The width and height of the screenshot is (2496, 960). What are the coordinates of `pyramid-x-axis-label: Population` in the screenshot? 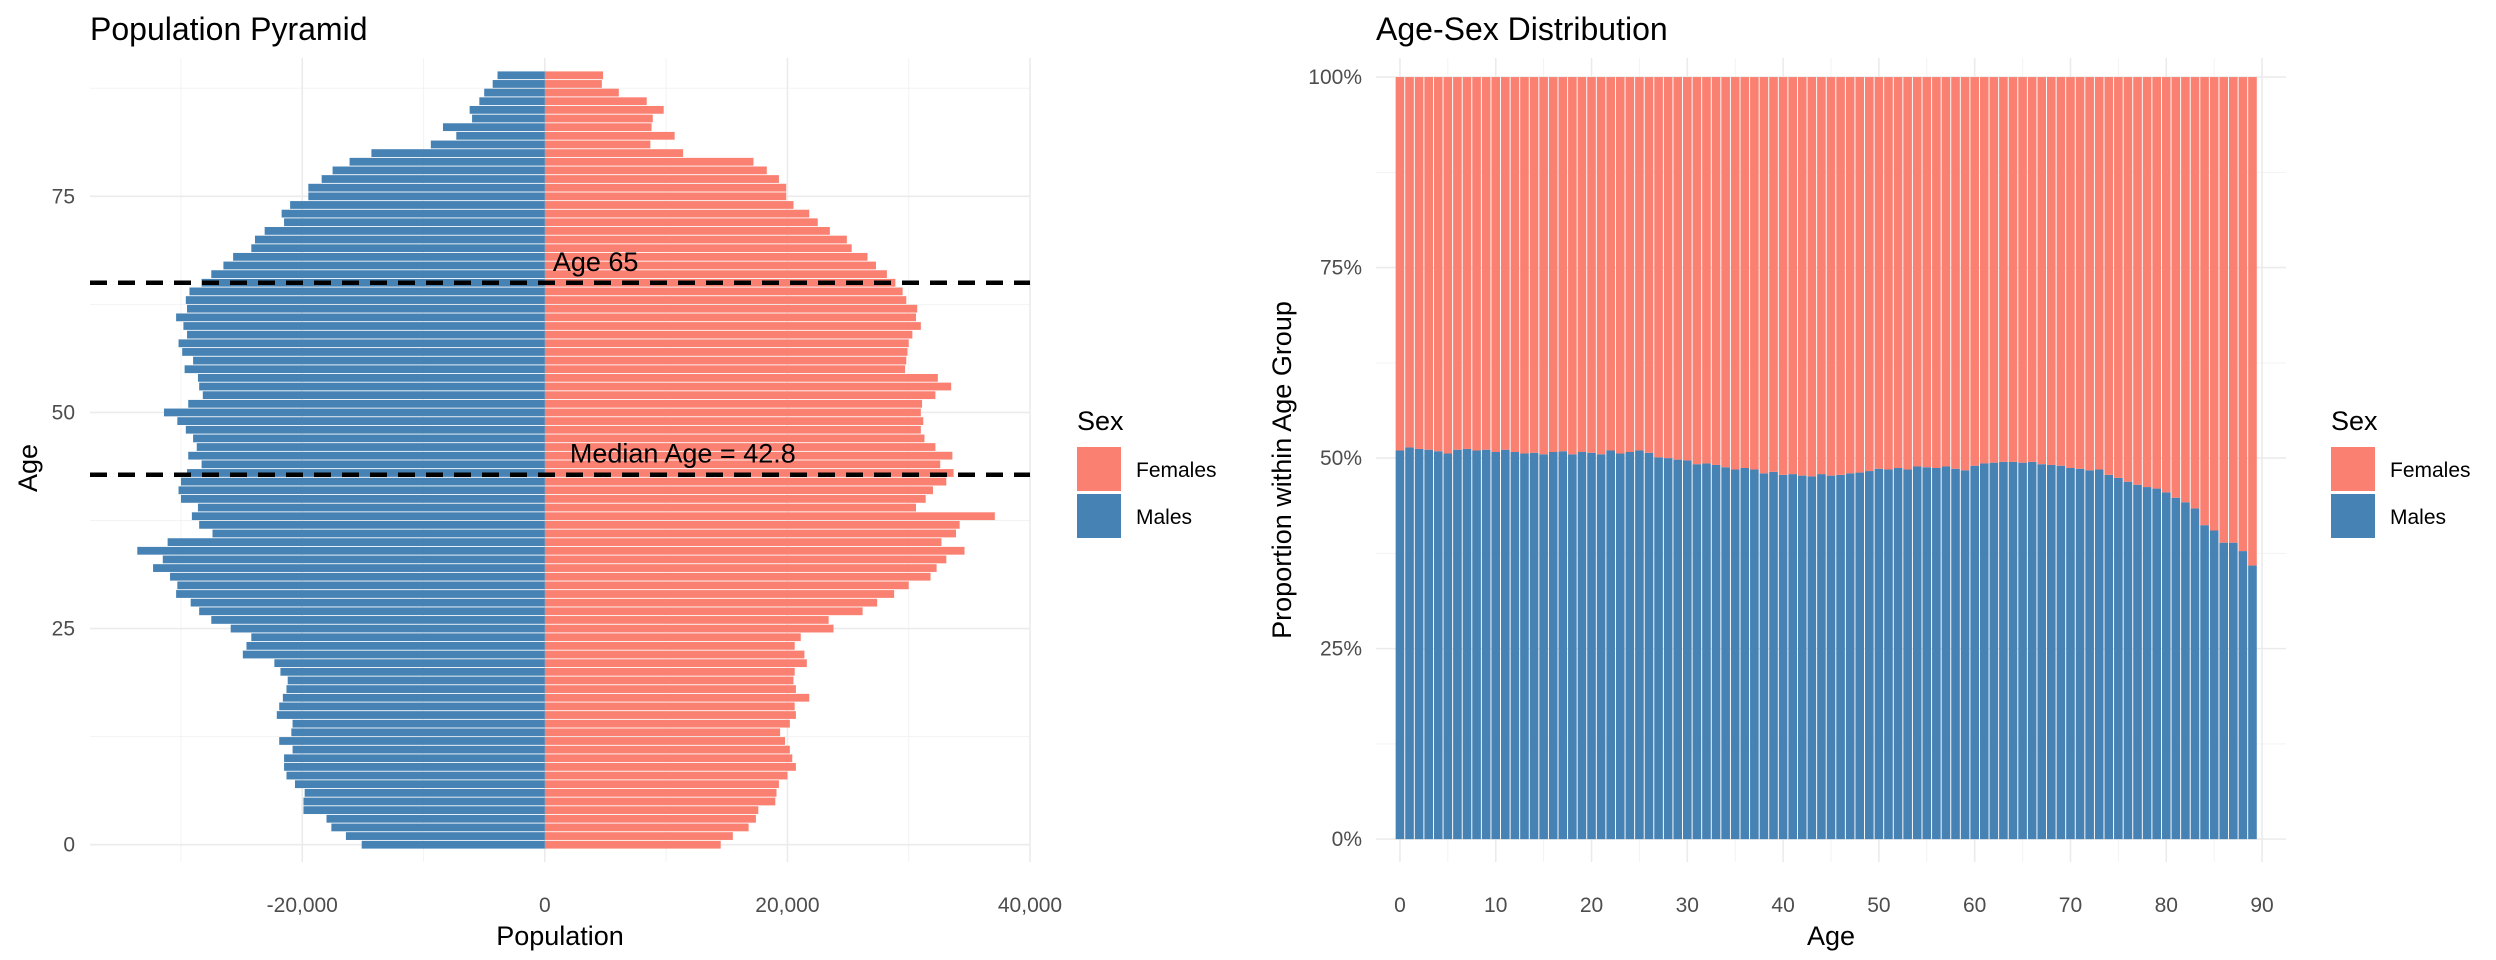 It's located at (560, 936).